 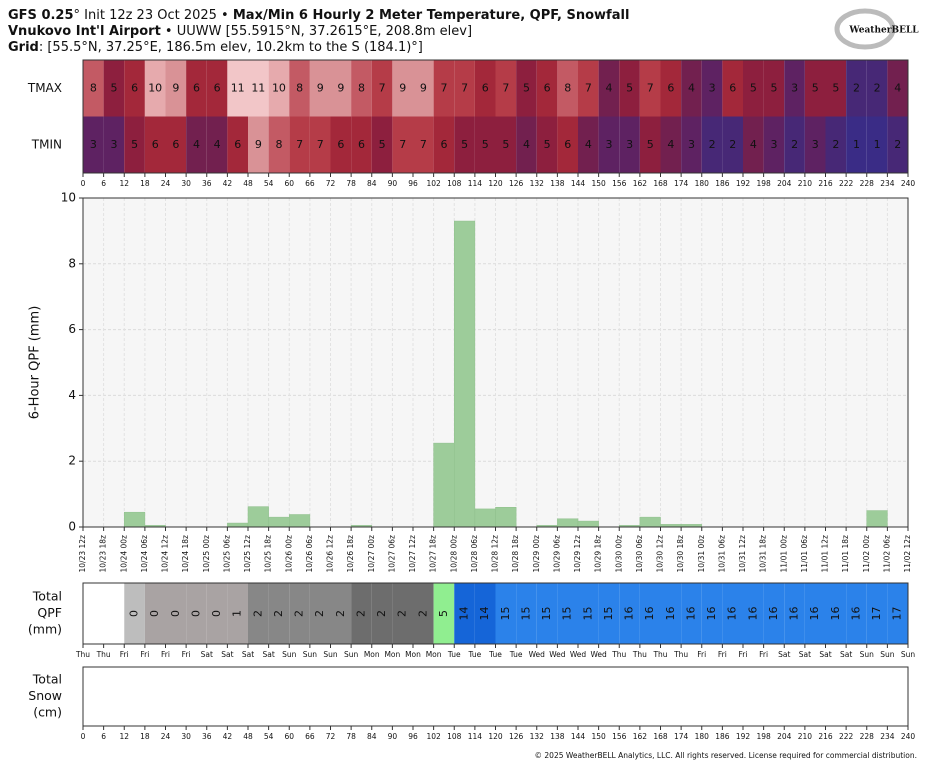 I want to click on x-tick-label: 10/30 12z, so click(x=660, y=554).